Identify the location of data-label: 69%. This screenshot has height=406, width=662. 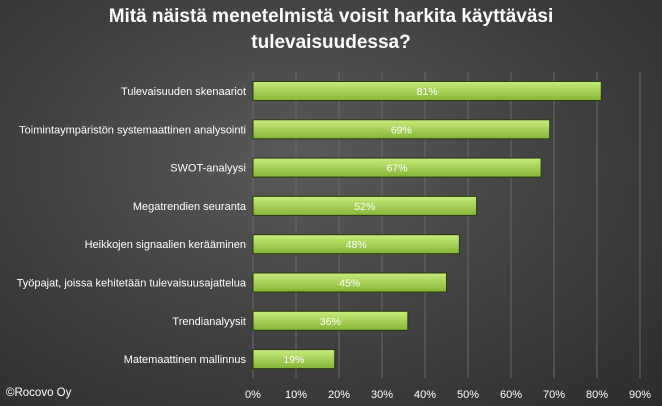
(401, 130).